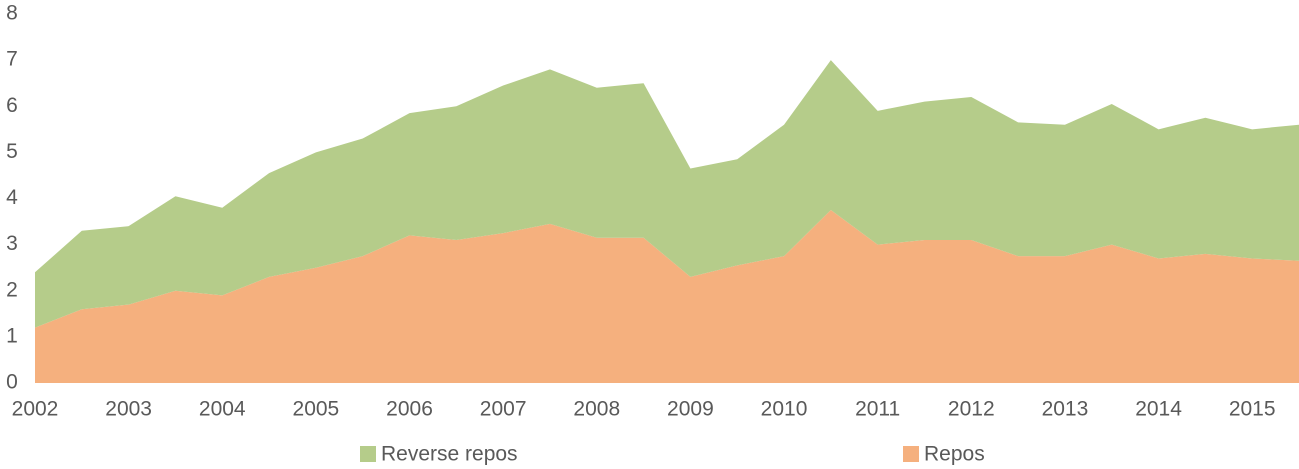  What do you see at coordinates (1252, 409) in the screenshot?
I see `x-tick-label: 2015` at bounding box center [1252, 409].